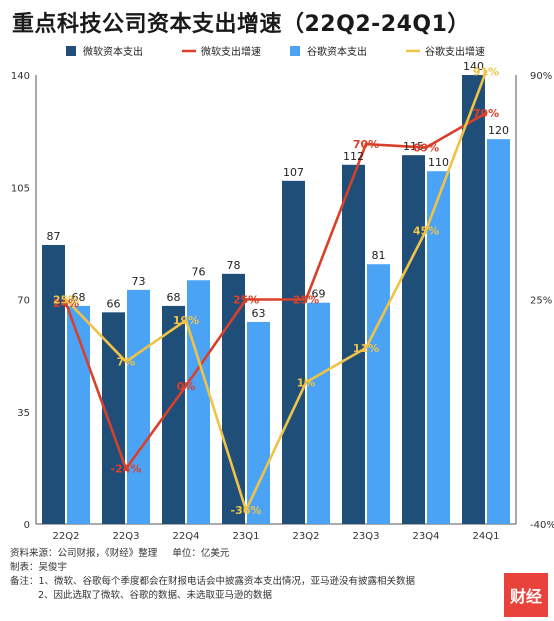  What do you see at coordinates (486, 536) in the screenshot?
I see `x-tick-label: 24Q1` at bounding box center [486, 536].